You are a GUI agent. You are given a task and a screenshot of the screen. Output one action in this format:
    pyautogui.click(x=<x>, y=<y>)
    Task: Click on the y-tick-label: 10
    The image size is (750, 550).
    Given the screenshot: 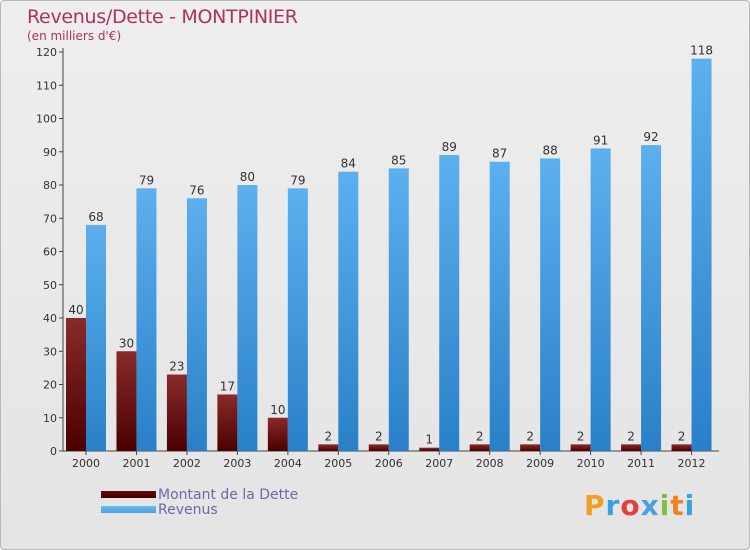 What is the action you would take?
    pyautogui.click(x=50, y=418)
    